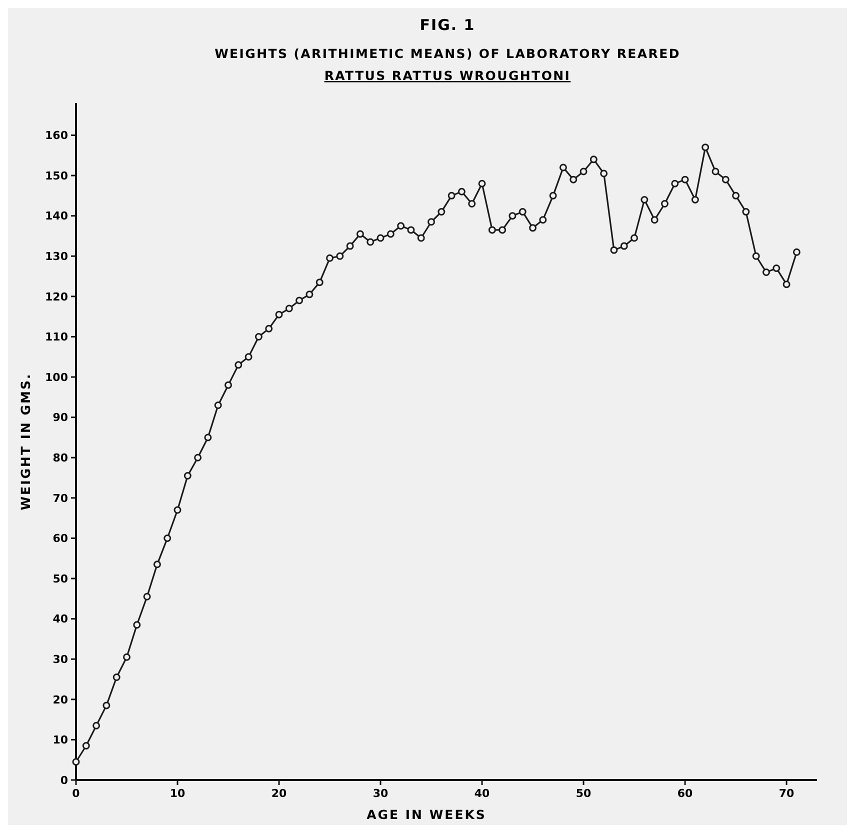 The image size is (855, 833). I want to click on y-axis-title: WEIGHT IN GMS., so click(25, 441).